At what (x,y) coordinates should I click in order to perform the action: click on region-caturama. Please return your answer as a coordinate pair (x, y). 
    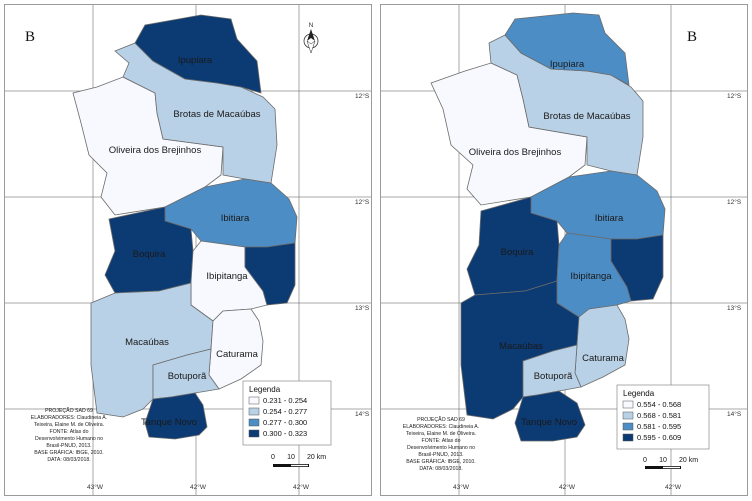
    Looking at the image, I should click on (602, 346).